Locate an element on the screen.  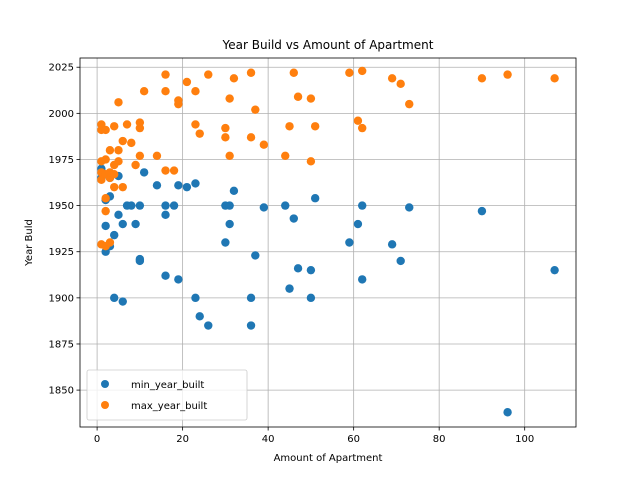
y-tick-label: 1850 is located at coordinates (61, 391).